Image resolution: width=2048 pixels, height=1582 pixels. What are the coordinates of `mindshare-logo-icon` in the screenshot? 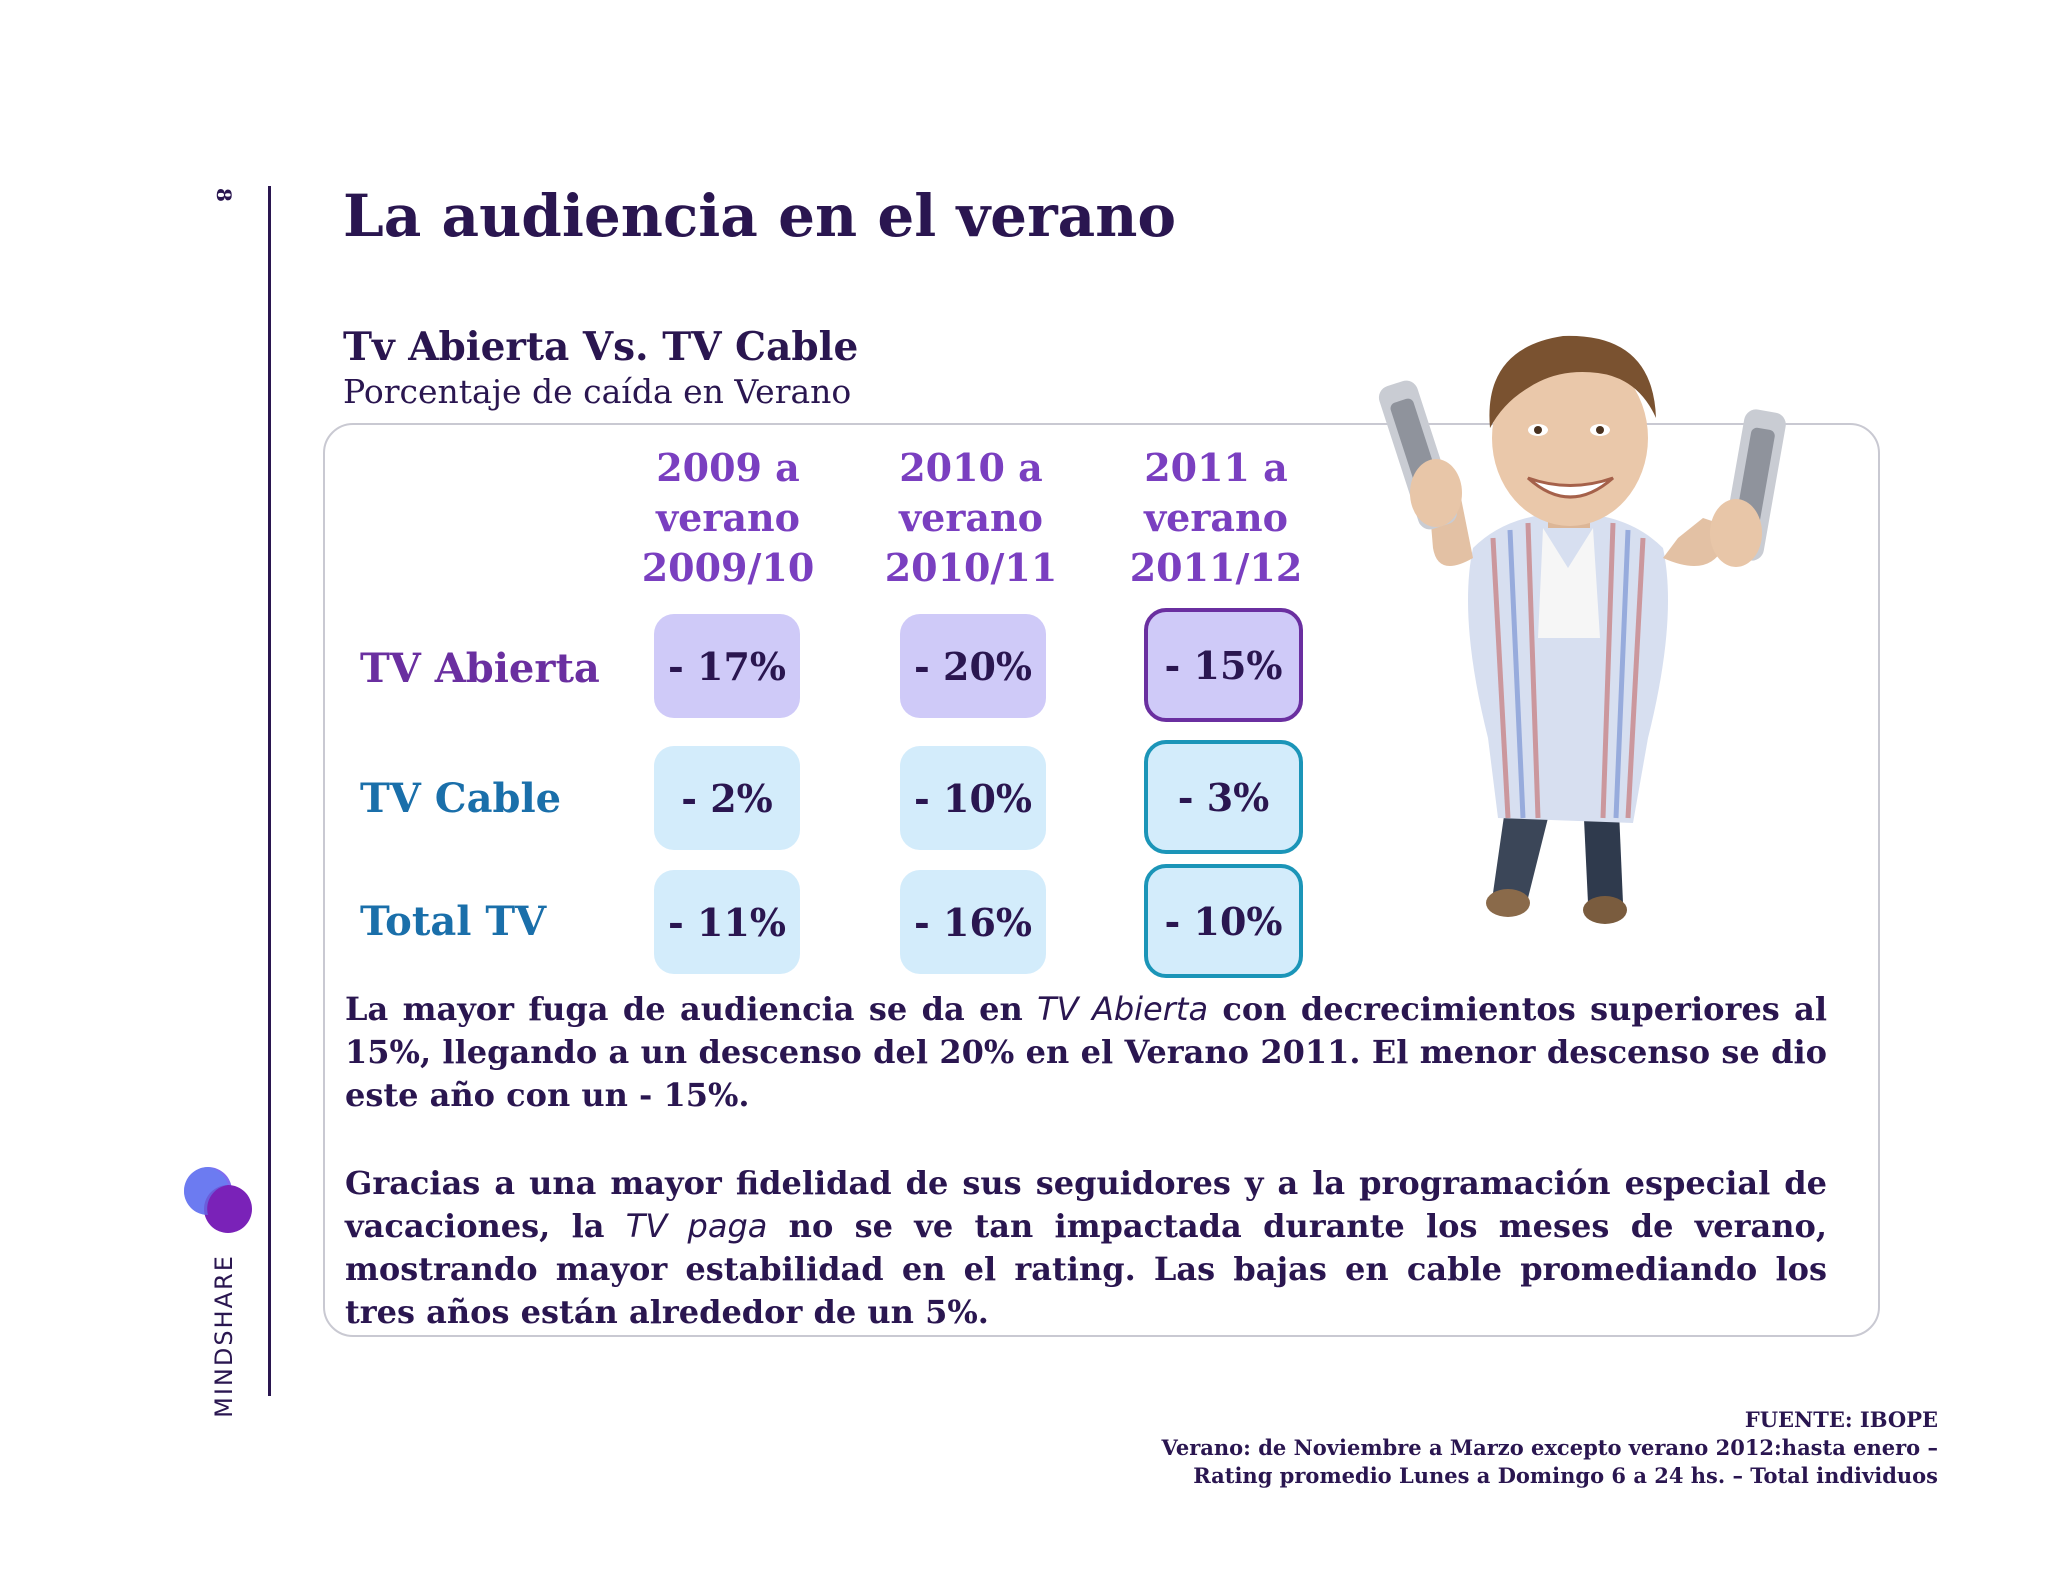 It's located at (218, 1200).